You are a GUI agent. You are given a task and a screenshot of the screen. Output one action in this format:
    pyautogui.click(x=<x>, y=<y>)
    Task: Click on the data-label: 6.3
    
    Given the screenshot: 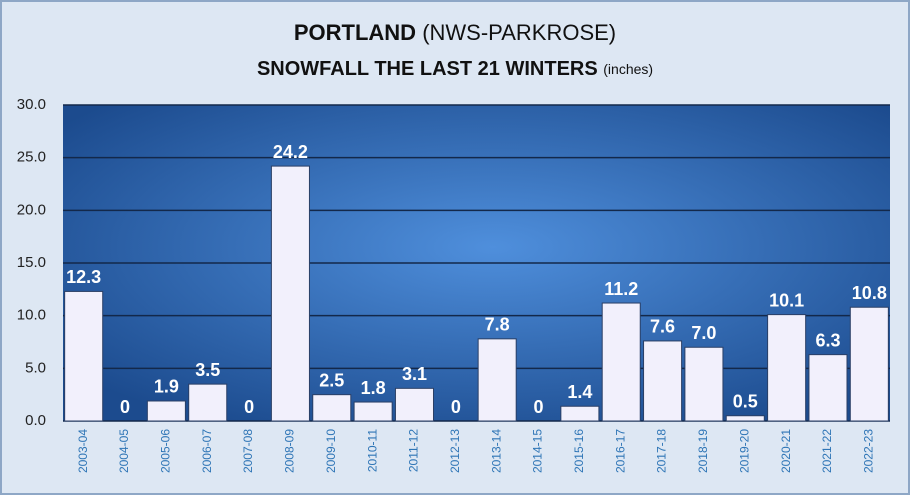 What is the action you would take?
    pyautogui.click(x=827, y=340)
    